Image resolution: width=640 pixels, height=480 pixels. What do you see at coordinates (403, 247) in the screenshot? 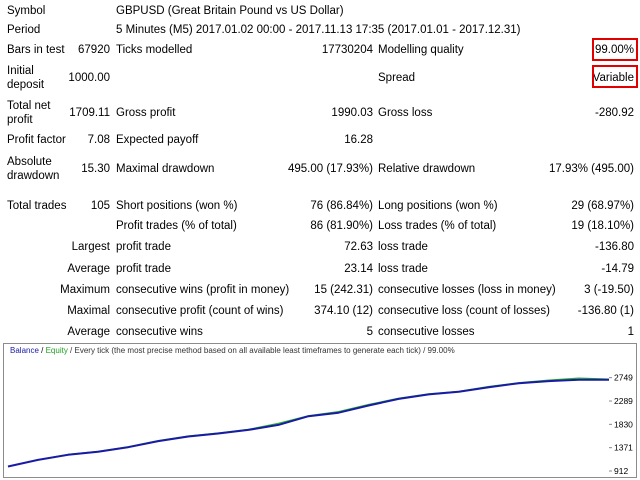
I see `largest-loss-label: loss trade` at bounding box center [403, 247].